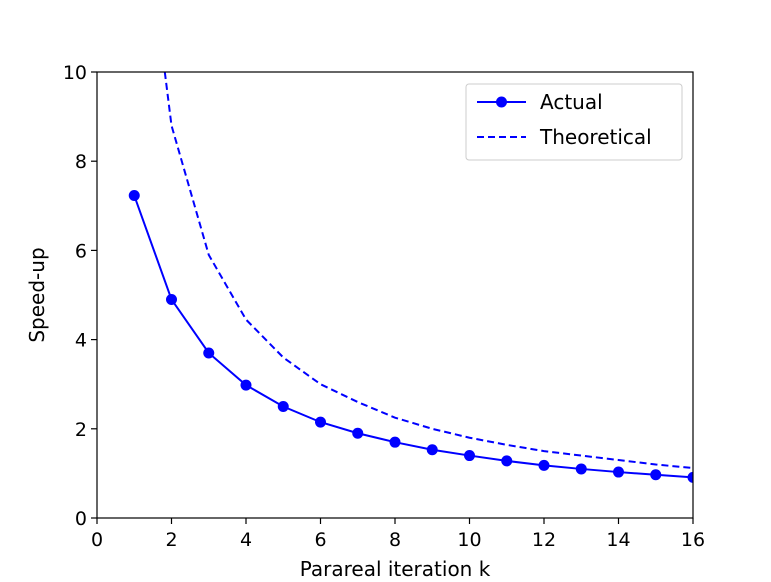 The width and height of the screenshot is (771, 582). I want to click on legend-actual-label: Actual, so click(571, 102).